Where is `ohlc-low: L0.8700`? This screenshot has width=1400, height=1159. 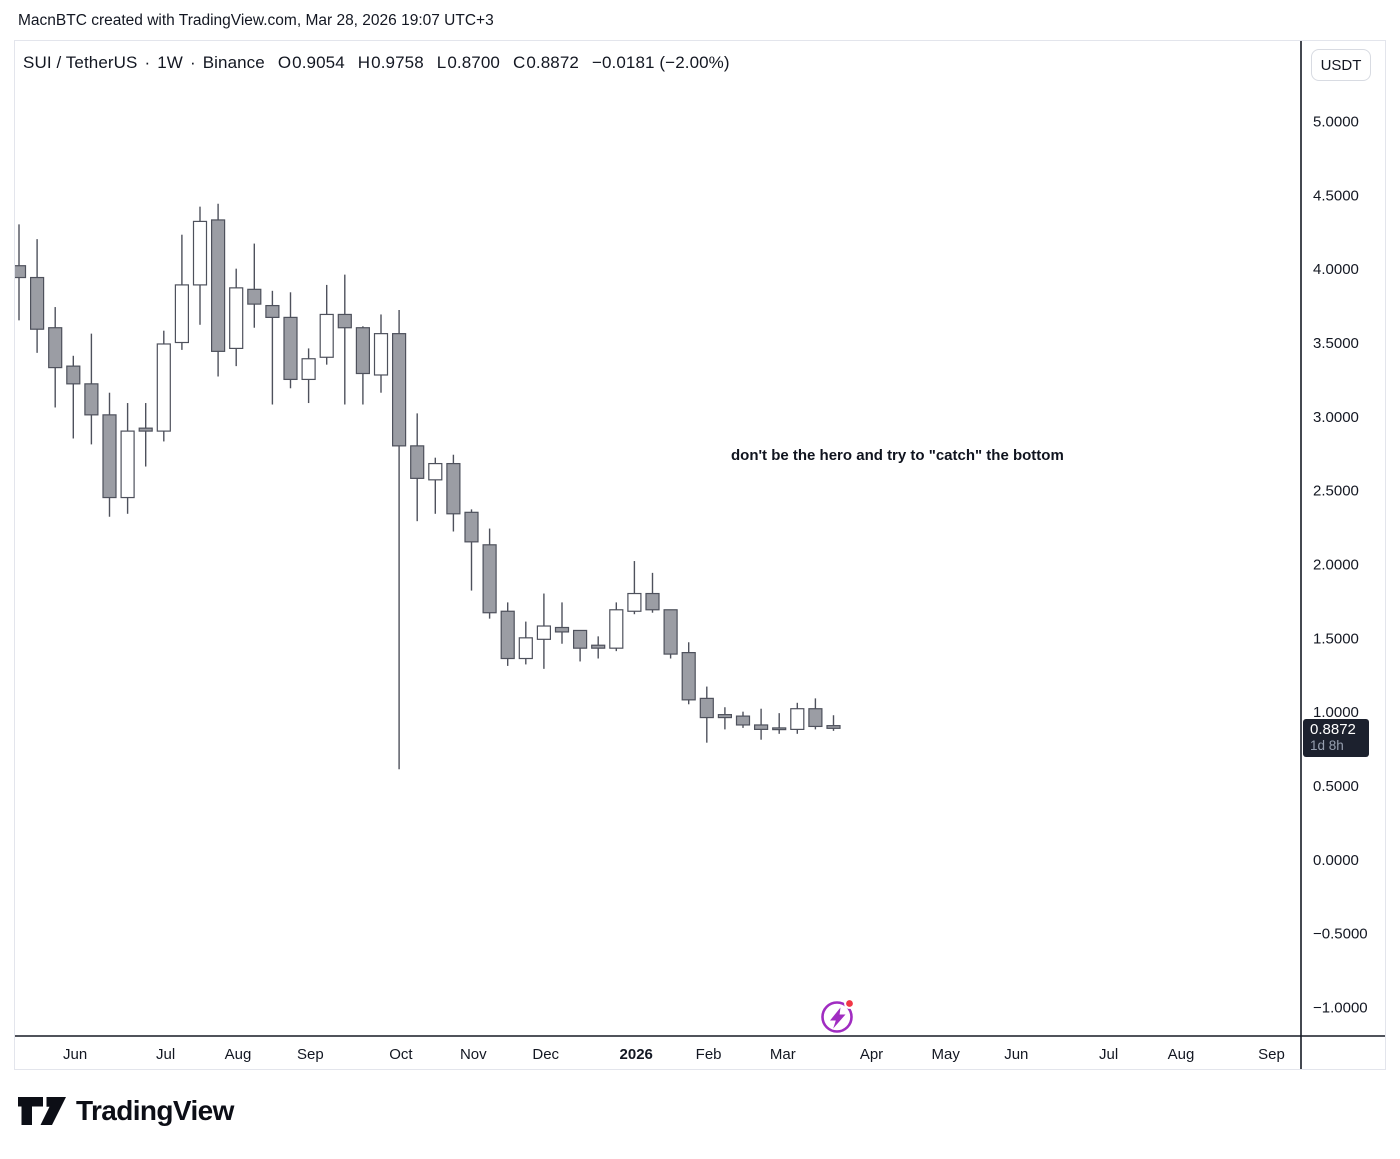
ohlc-low: L0.8700 is located at coordinates (468, 62).